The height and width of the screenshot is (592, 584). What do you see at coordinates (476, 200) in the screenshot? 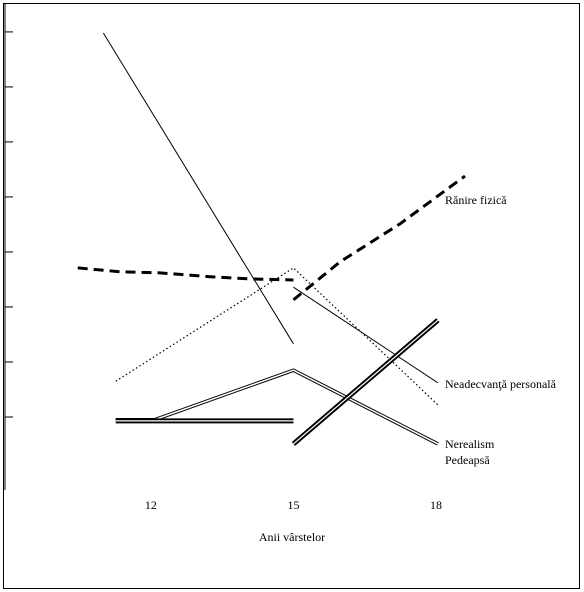
I see `series-label: Rănire fizică` at bounding box center [476, 200].